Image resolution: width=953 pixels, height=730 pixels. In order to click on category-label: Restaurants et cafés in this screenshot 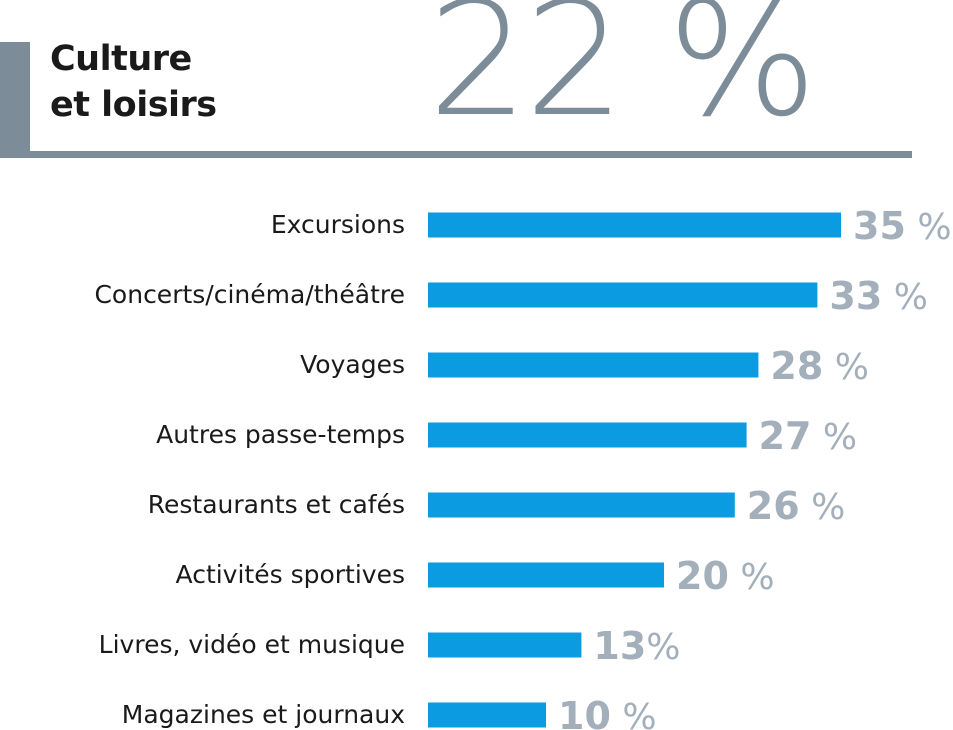, I will do `click(276, 504)`.